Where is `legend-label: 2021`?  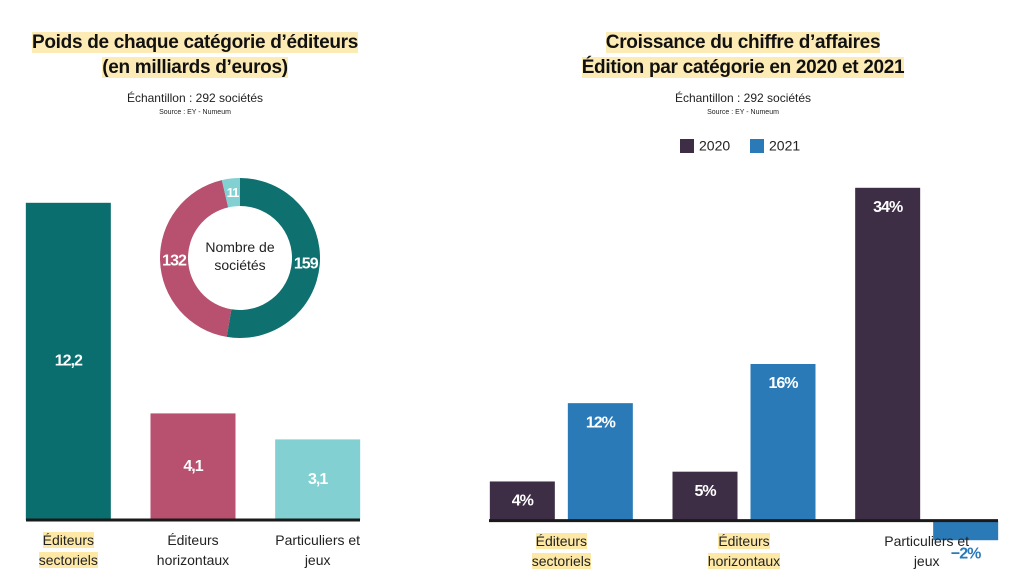
legend-label: 2021 is located at coordinates (784, 146).